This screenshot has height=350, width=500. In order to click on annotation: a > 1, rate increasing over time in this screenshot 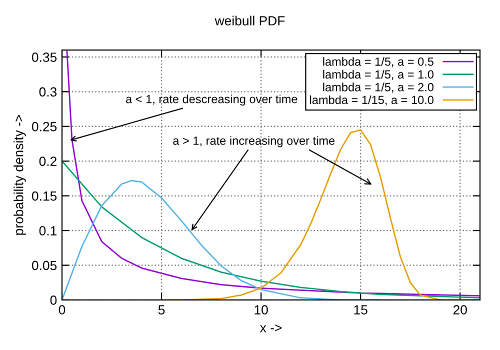, I will do `click(254, 142)`.